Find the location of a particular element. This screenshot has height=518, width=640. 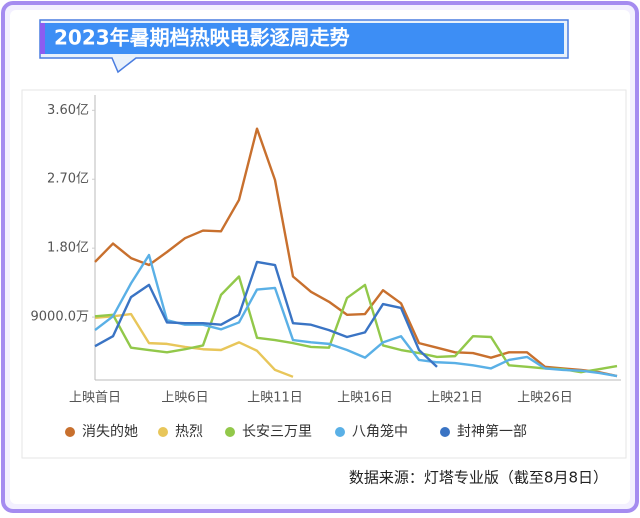

source-note: 数据来源：灯塔专业版（截至8月8日） is located at coordinates (478, 478).